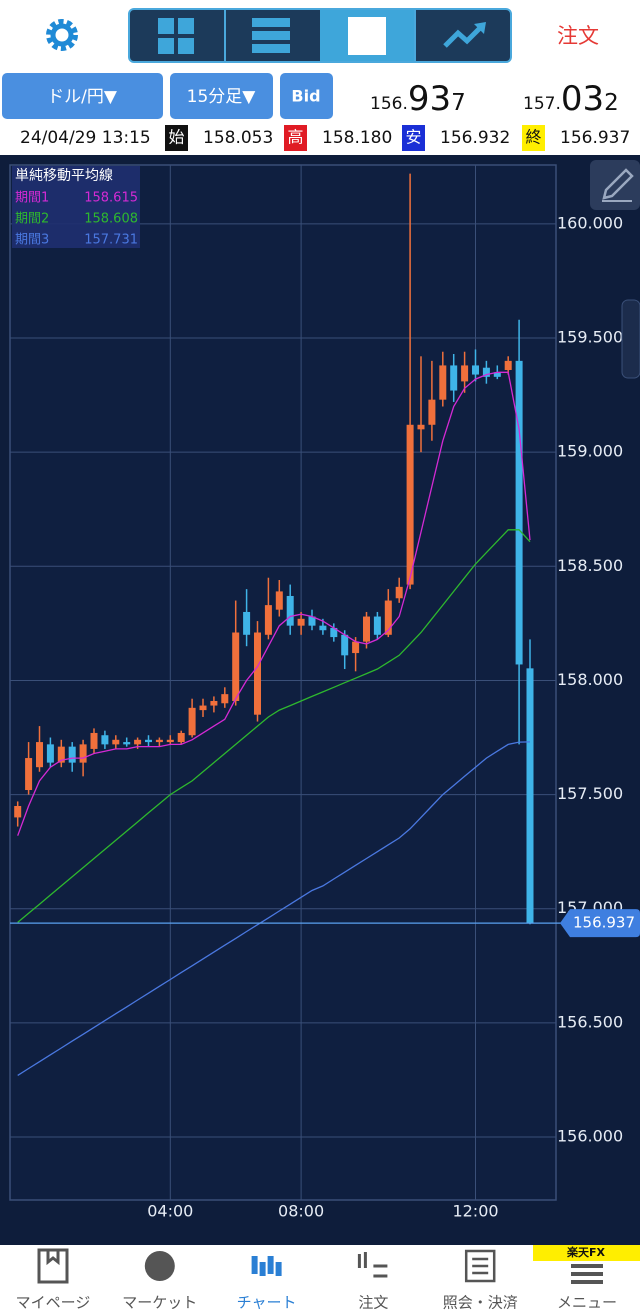 The height and width of the screenshot is (1316, 640). What do you see at coordinates (590, 222) in the screenshot?
I see `y-tick-label: 160.000` at bounding box center [590, 222].